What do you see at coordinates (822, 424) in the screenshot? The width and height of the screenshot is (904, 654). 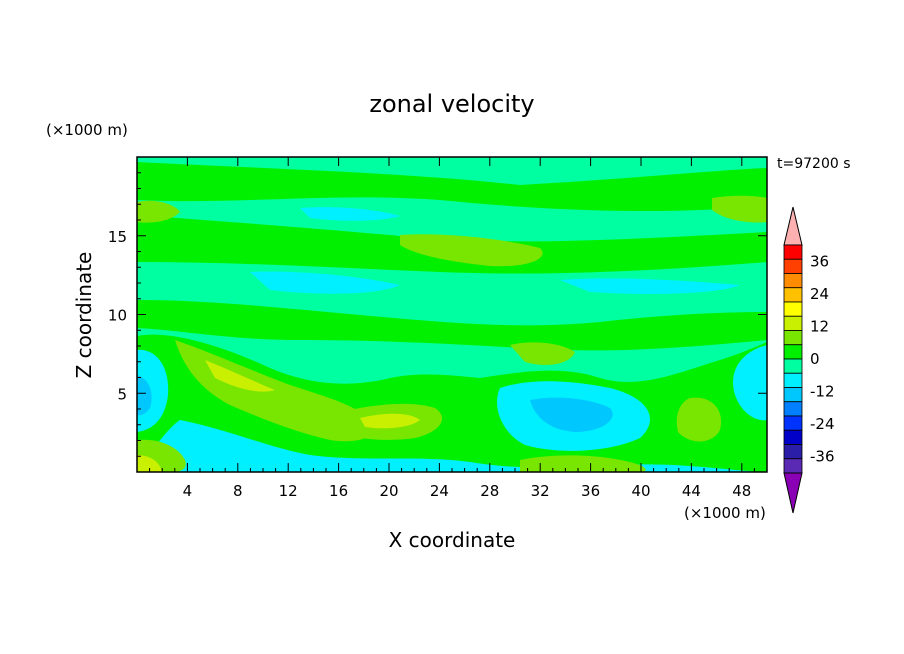 I see `colorbar-label: -24` at bounding box center [822, 424].